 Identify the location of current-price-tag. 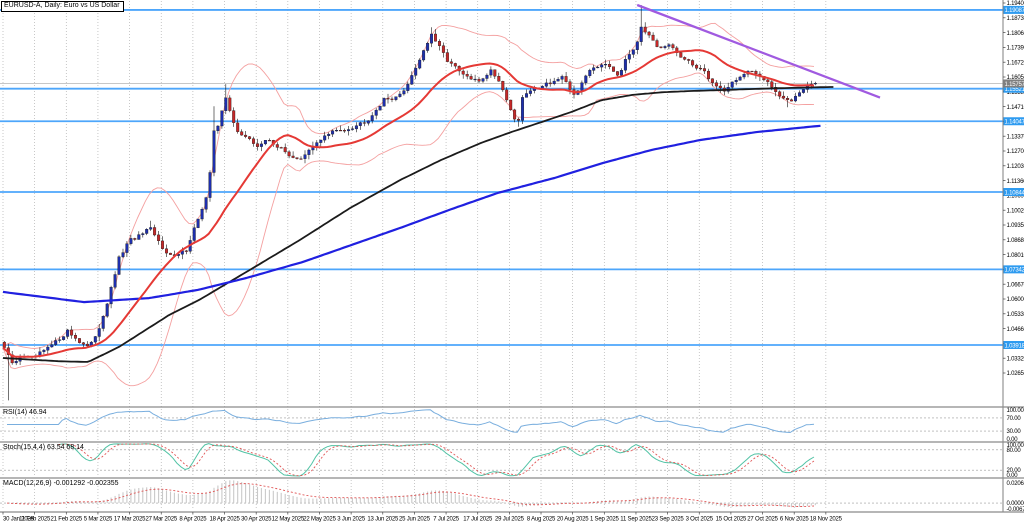
(1013, 83).